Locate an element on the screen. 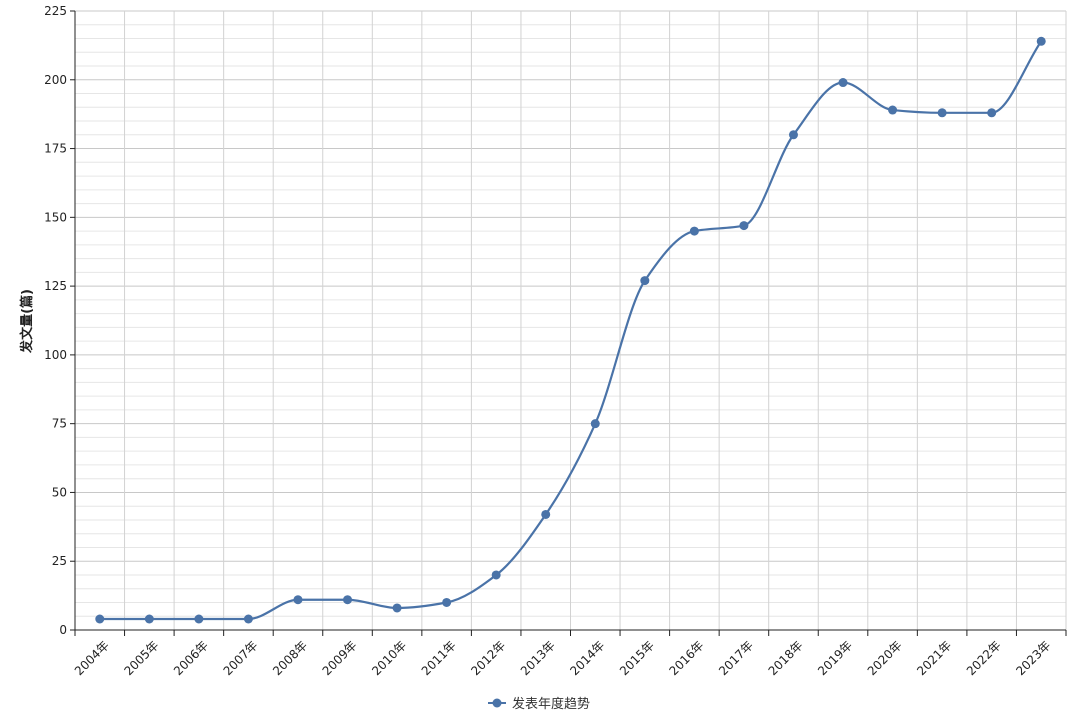  x-tick-label: 2016年 is located at coordinates (687, 658).